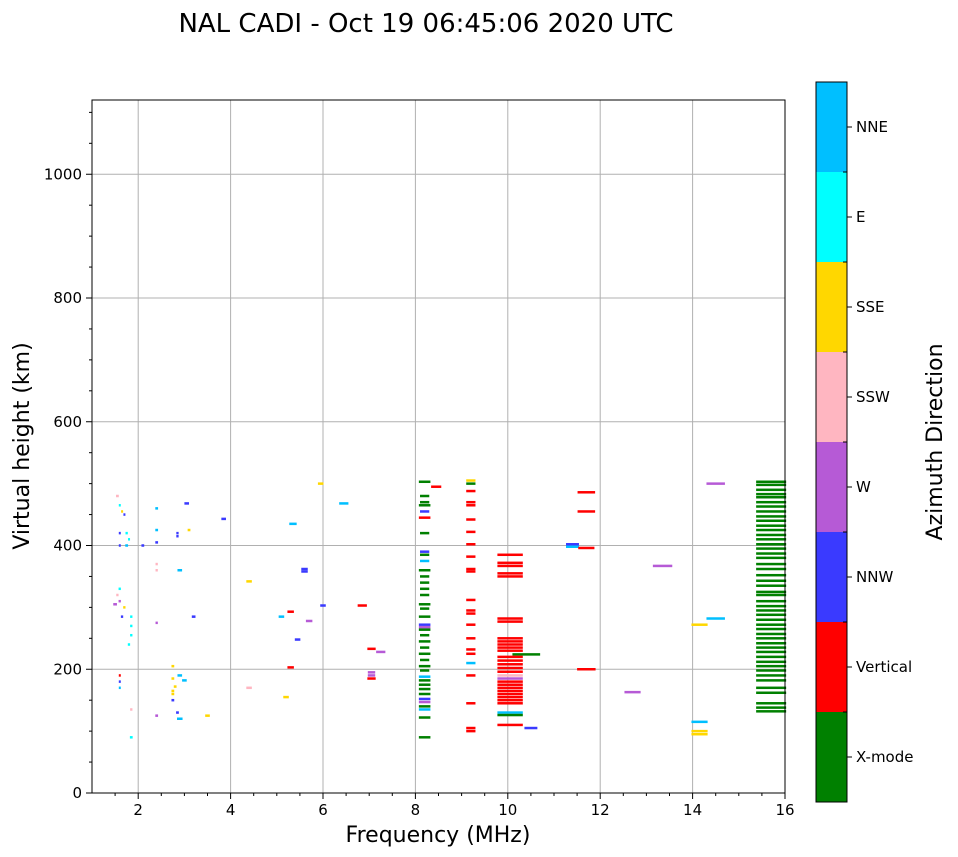 This screenshot has height=857, width=958. What do you see at coordinates (22, 445) in the screenshot?
I see `y-axis-label: Virtual height (km)` at bounding box center [22, 445].